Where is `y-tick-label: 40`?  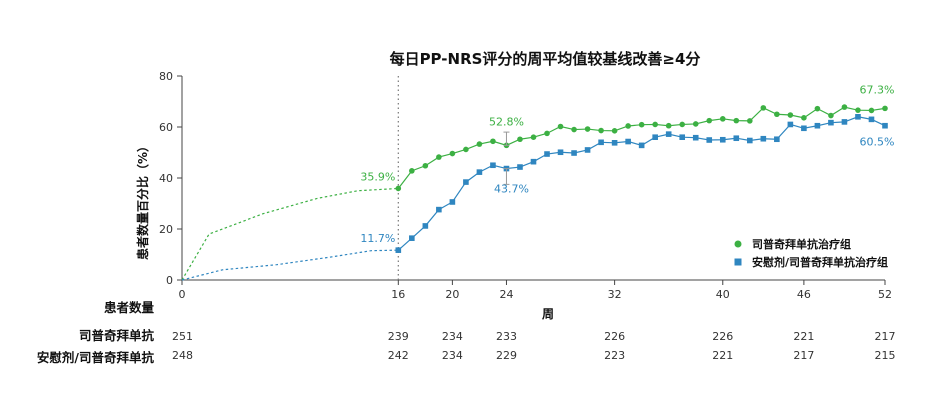
y-tick-label: 40 is located at coordinates (166, 178).